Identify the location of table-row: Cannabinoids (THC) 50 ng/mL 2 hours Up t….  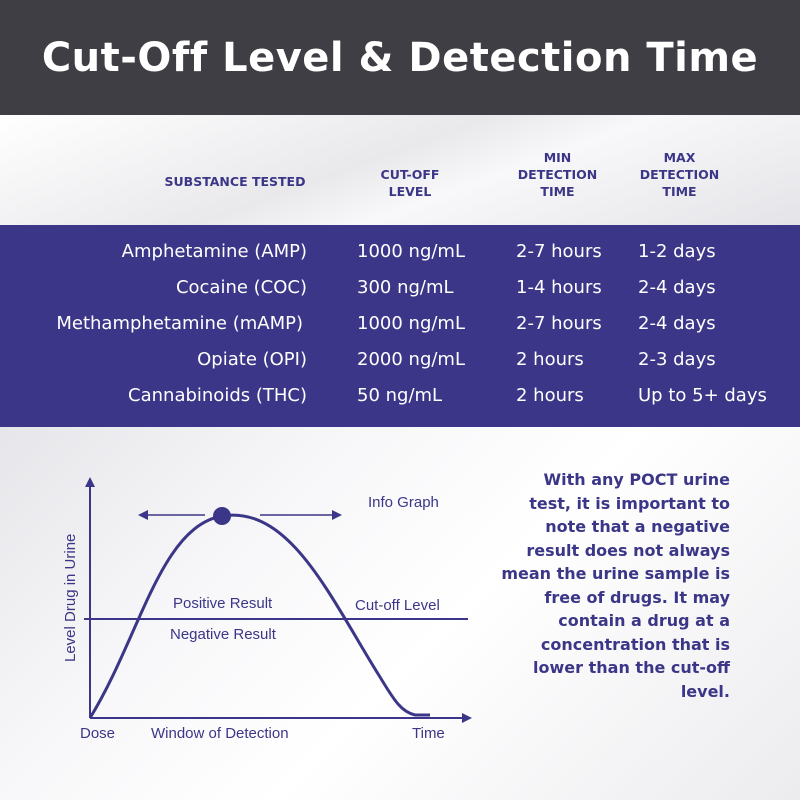
(400, 397).